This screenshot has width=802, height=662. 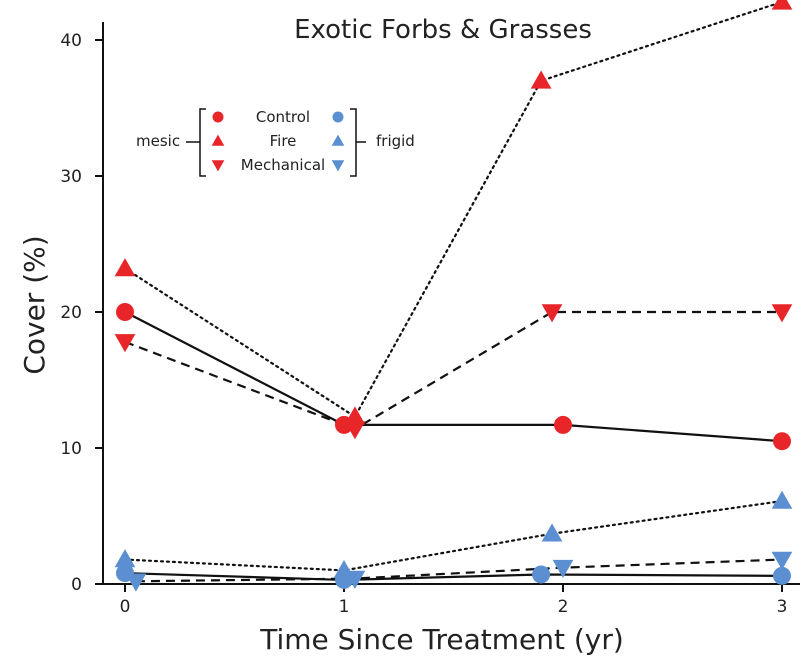 What do you see at coordinates (218, 140) in the screenshot?
I see `legend-marker-mesic-triangle-up` at bounding box center [218, 140].